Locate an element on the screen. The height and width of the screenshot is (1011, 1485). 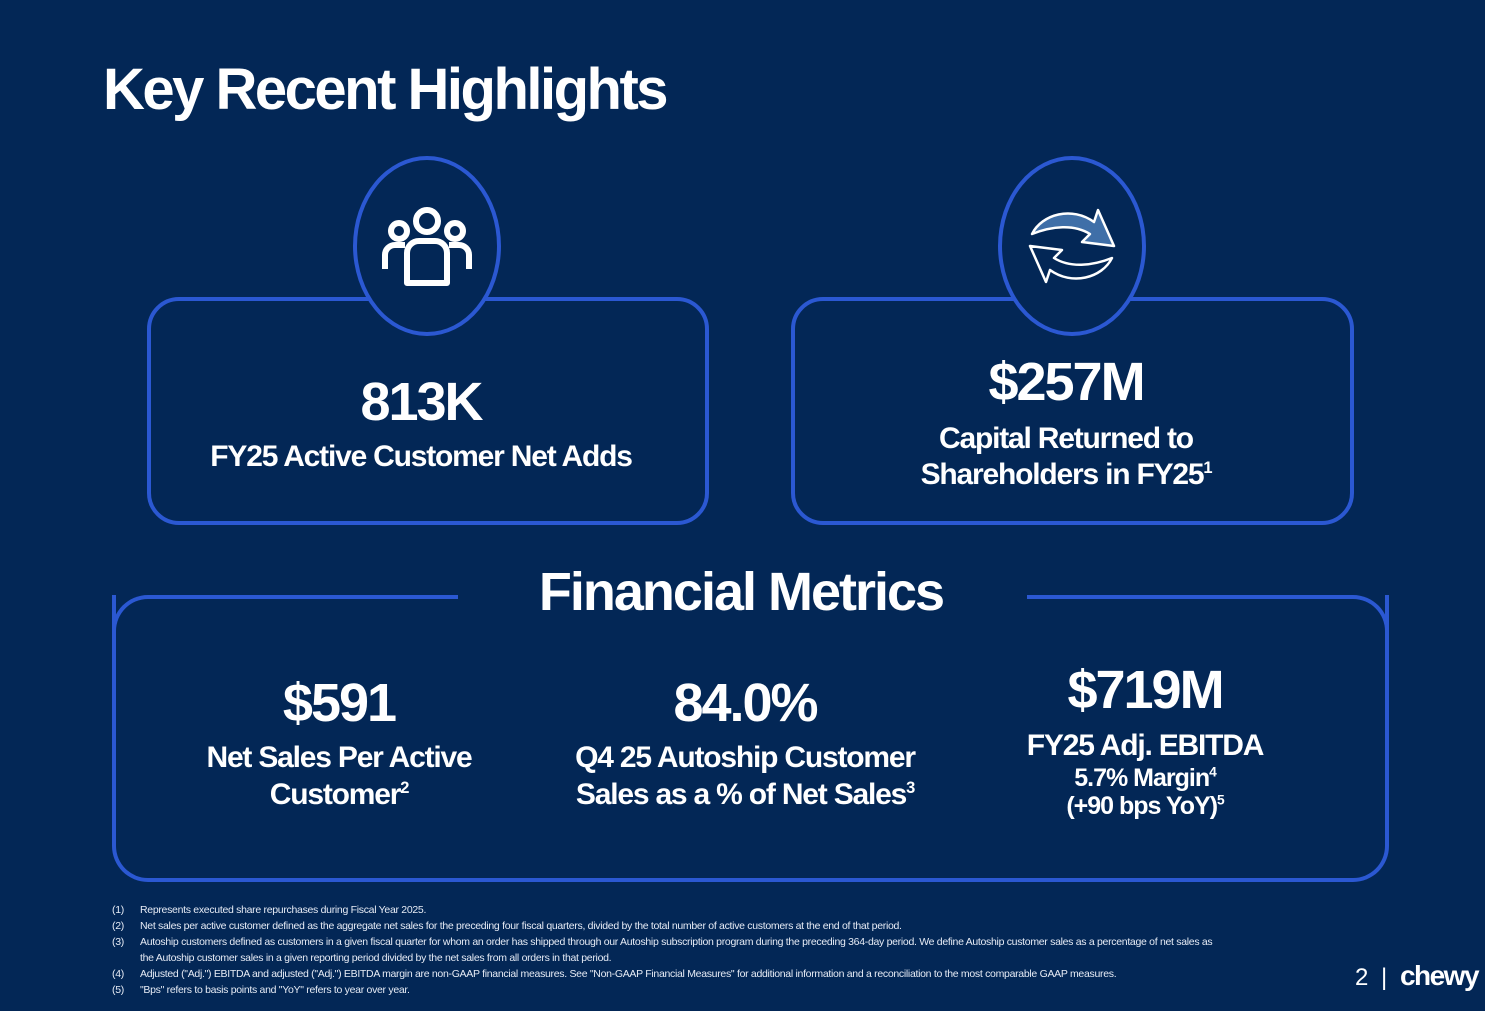
metric-value: $719M is located at coordinates (1145, 690).